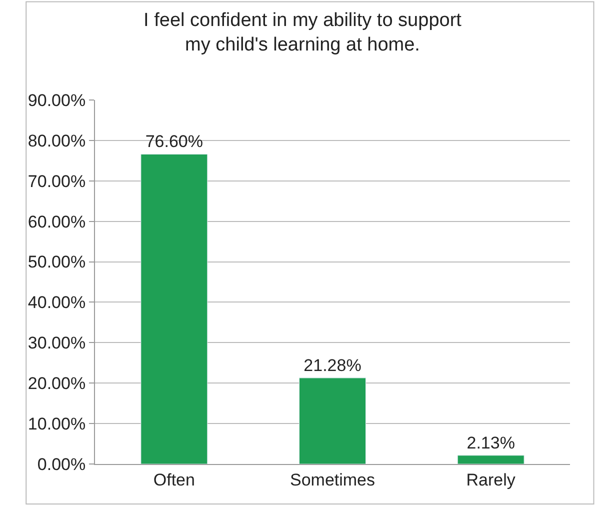  What do you see at coordinates (333, 480) in the screenshot?
I see `x-tick-label: Sometimes` at bounding box center [333, 480].